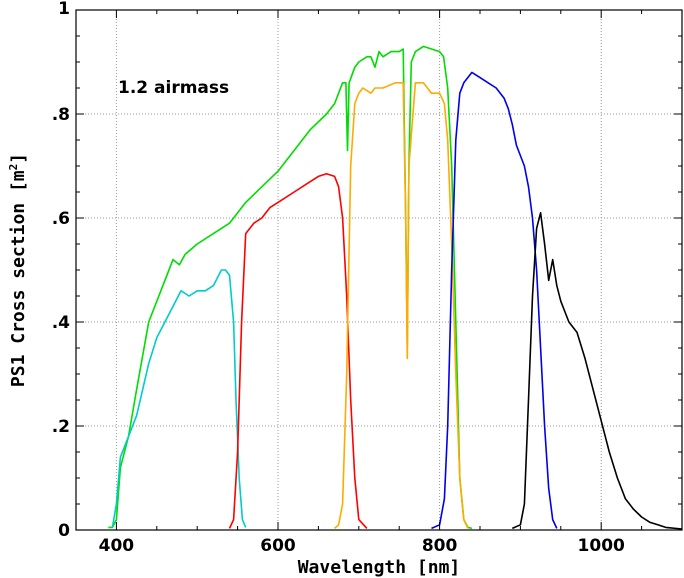 This screenshot has height=578, width=684. What do you see at coordinates (440, 546) in the screenshot?
I see `x-tick-label: 800` at bounding box center [440, 546].